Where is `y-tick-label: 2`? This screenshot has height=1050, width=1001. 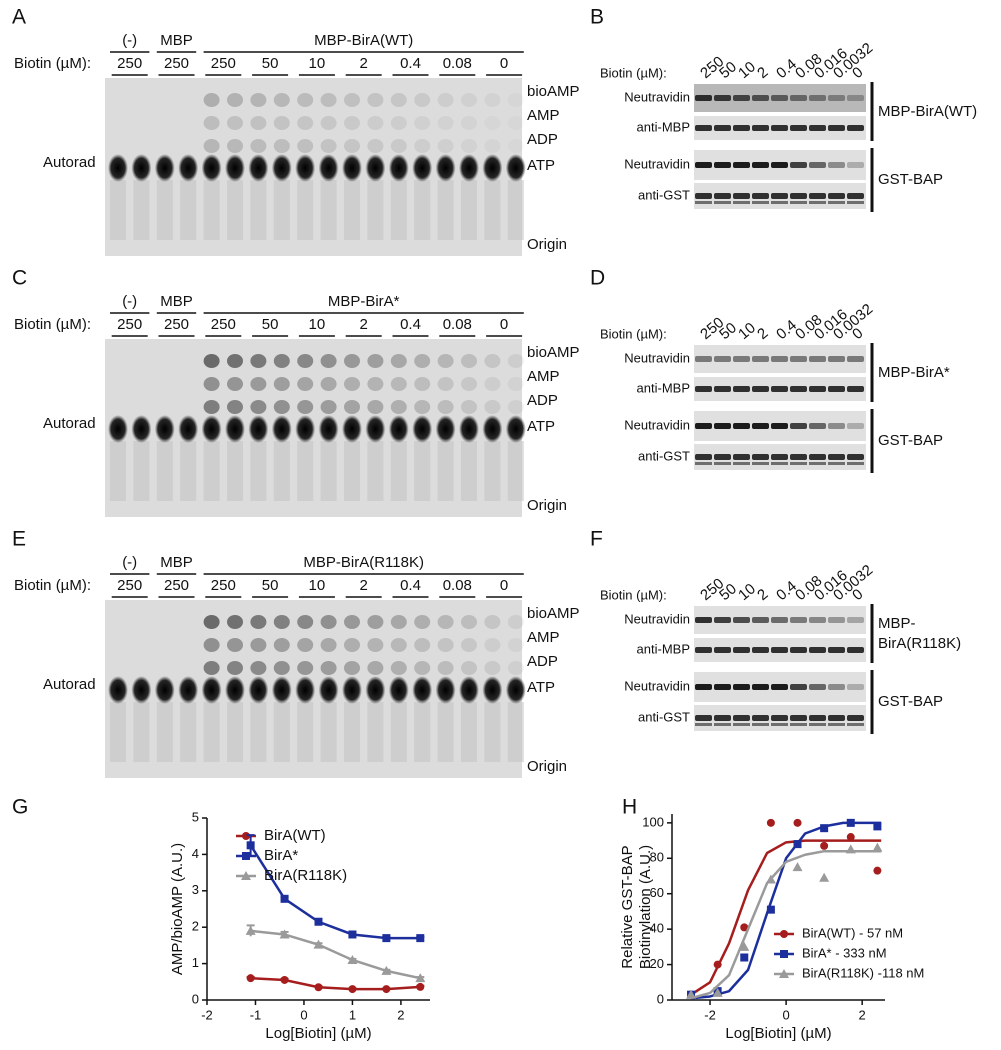 y-tick-label: 2 is located at coordinates (195, 926).